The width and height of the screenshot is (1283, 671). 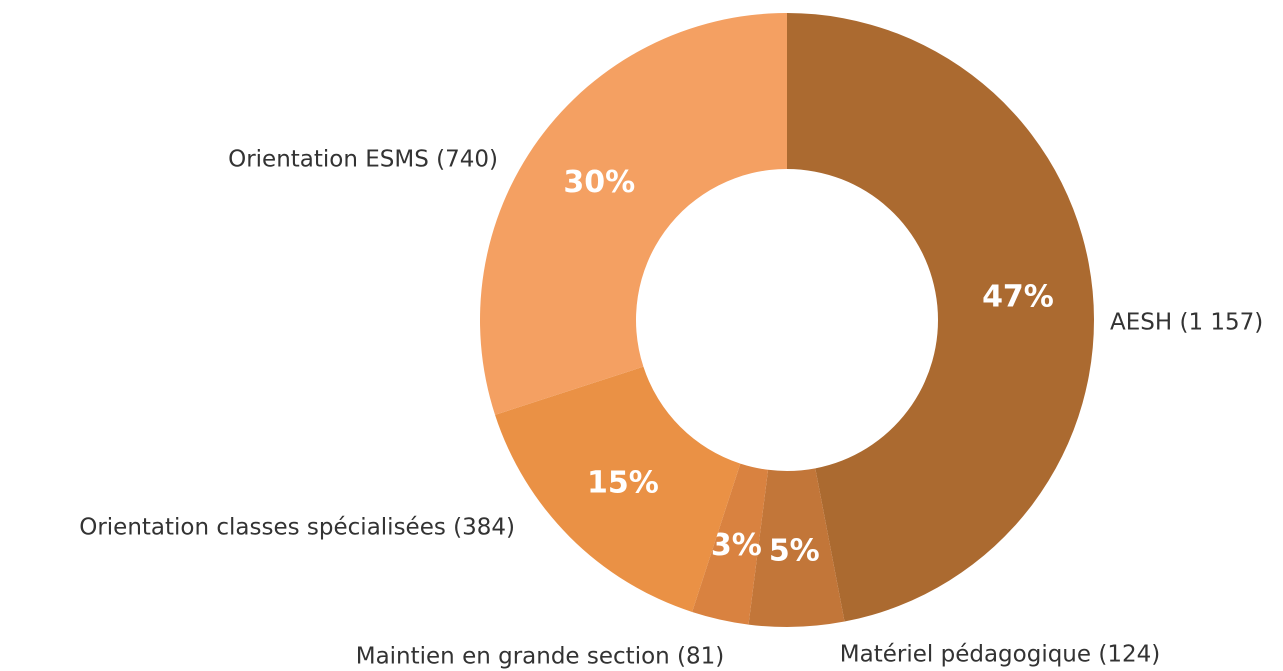 What do you see at coordinates (736, 545) in the screenshot?
I see `value-label: 3%` at bounding box center [736, 545].